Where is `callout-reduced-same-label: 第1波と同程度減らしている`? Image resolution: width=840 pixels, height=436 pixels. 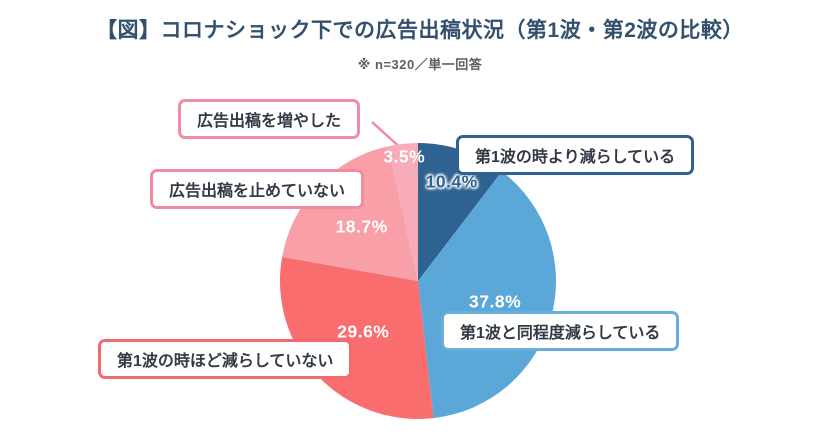
callout-reduced-same-label: 第1波と同程度減らしている is located at coordinates (560, 333).